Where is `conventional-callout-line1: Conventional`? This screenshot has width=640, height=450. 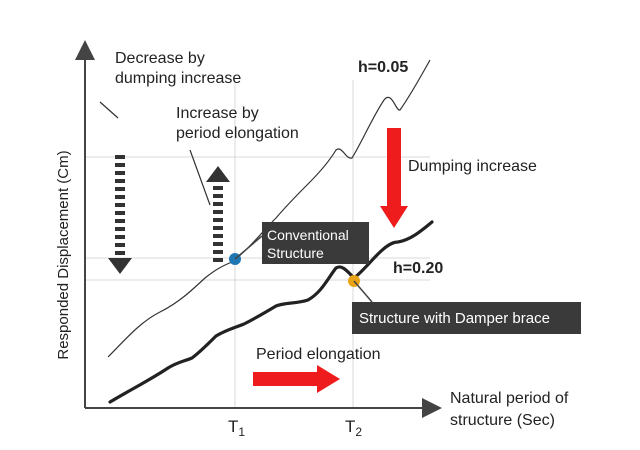 conventional-callout-line1: Conventional is located at coordinates (308, 235).